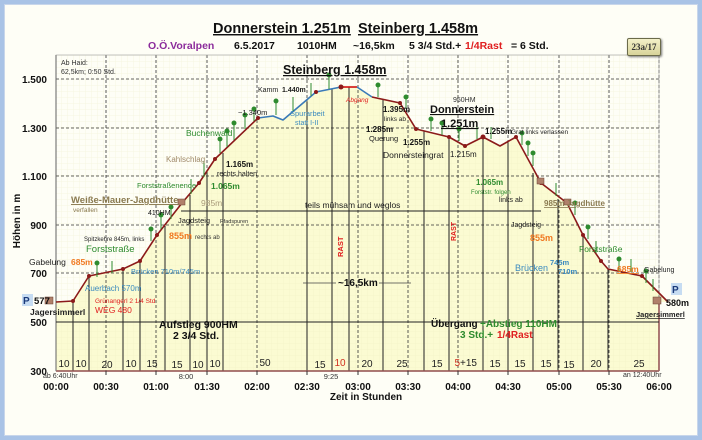 The height and width of the screenshot is (440, 702). I want to click on height-685b-label: 685m, so click(628, 269).